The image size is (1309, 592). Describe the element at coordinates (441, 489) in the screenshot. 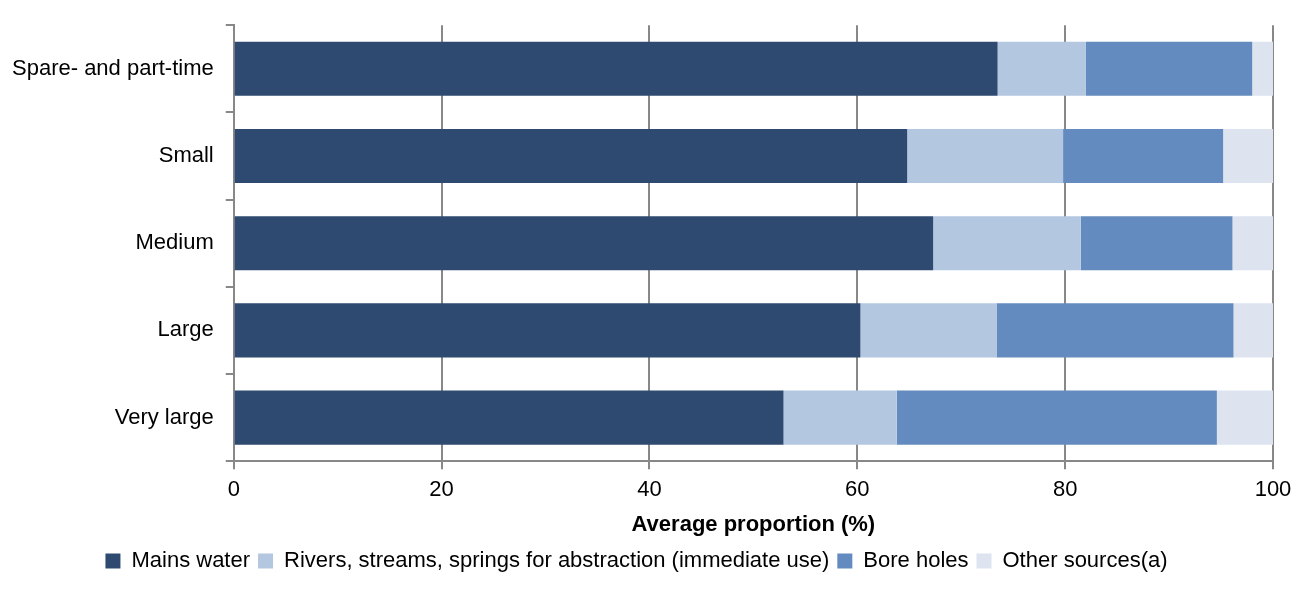

I see `x-tick-label: 20` at that location.